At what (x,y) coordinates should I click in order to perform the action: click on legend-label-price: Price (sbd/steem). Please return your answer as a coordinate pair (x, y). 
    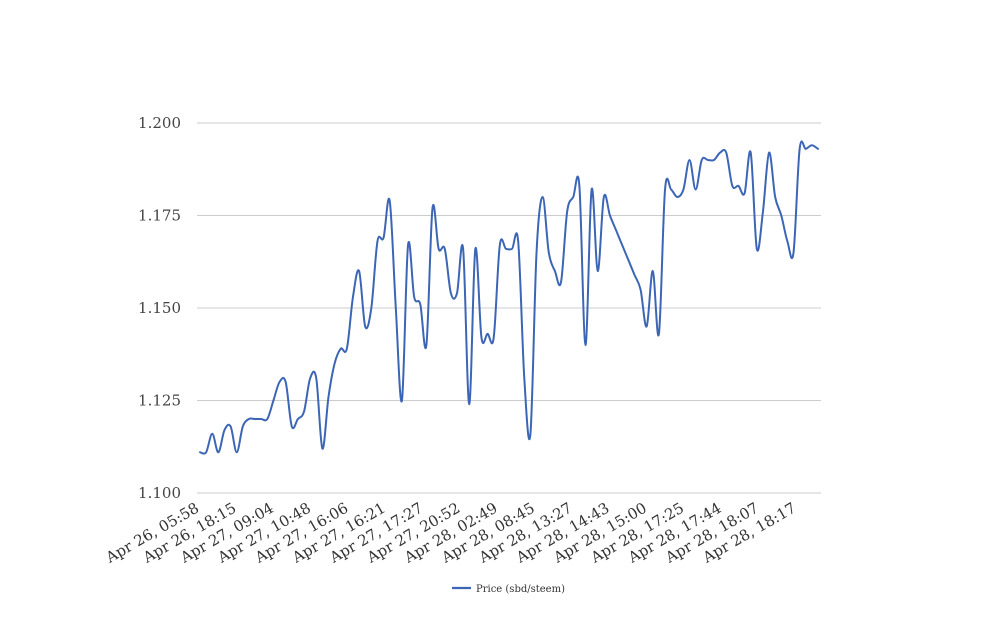
    Looking at the image, I should click on (520, 589).